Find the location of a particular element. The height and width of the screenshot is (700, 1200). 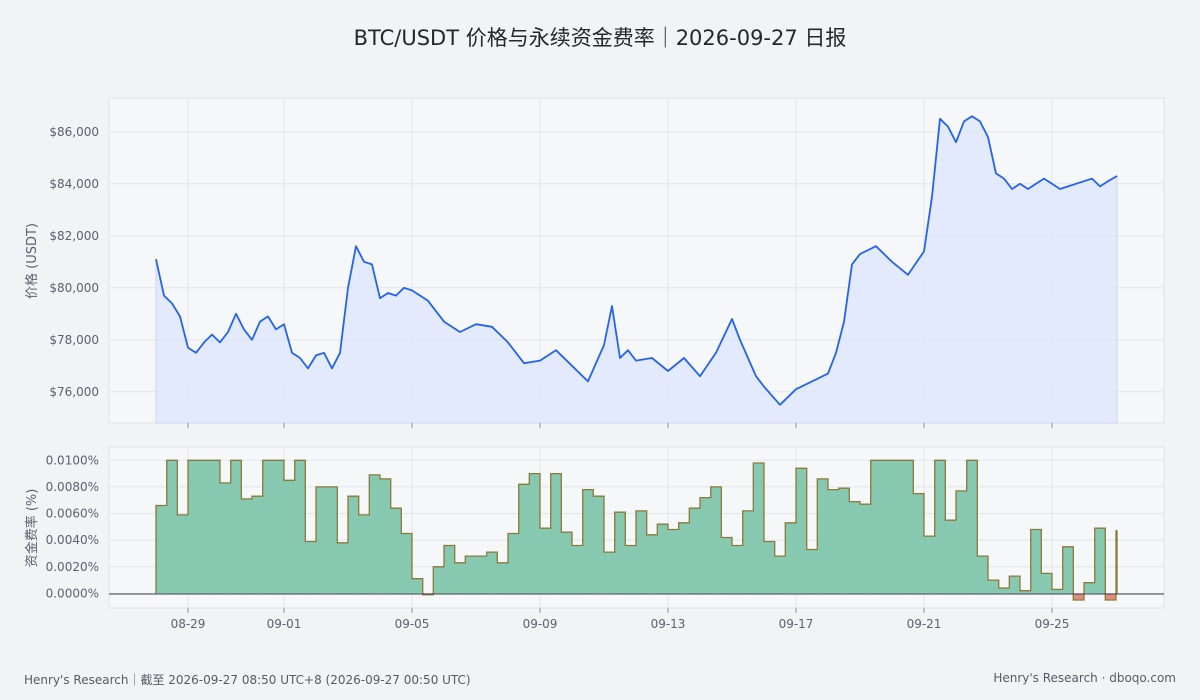

price-y-tick-label: $80,000 is located at coordinates (74, 288).